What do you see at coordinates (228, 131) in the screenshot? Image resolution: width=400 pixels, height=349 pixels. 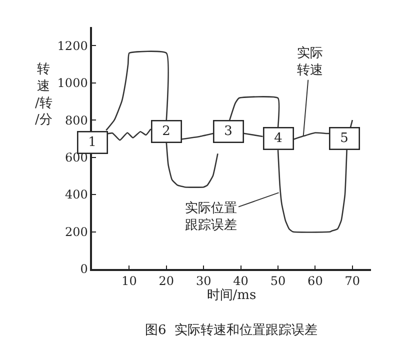 I see `annotation: 3` at bounding box center [228, 131].